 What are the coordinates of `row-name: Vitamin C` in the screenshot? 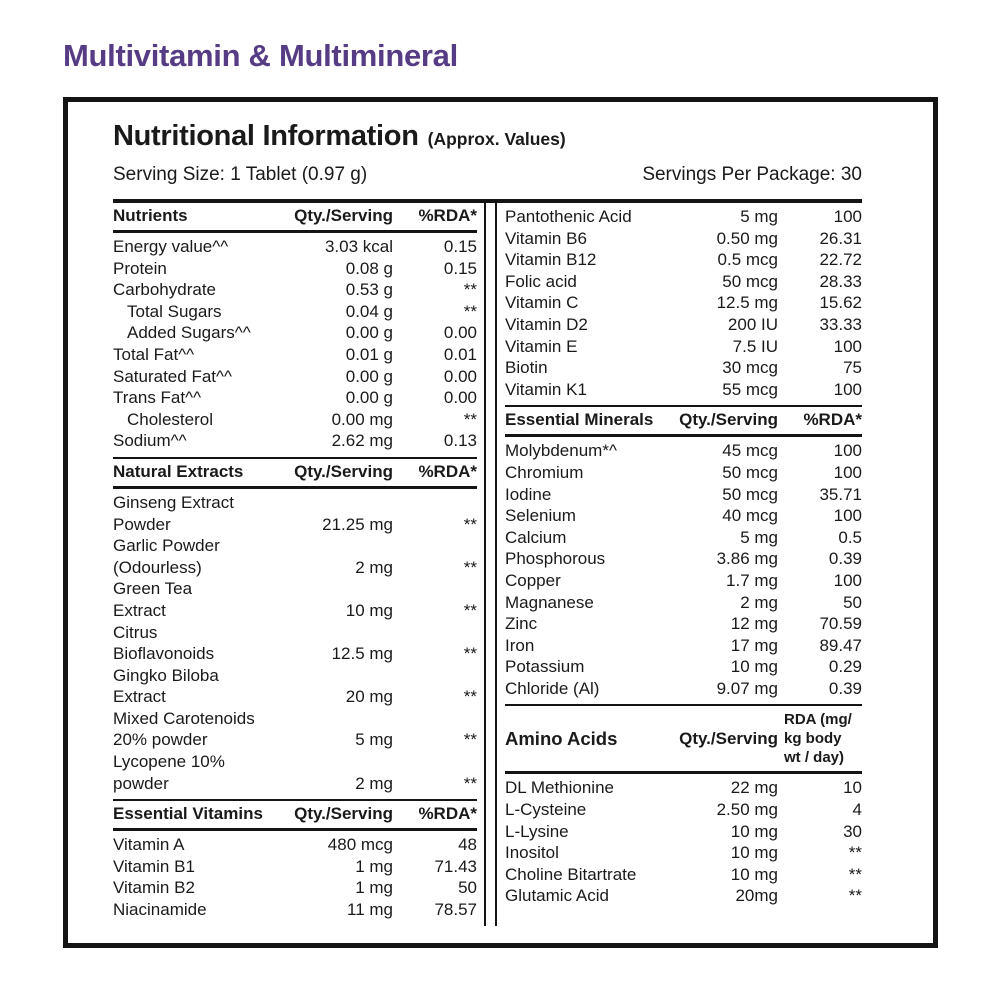 It's located at (585, 303).